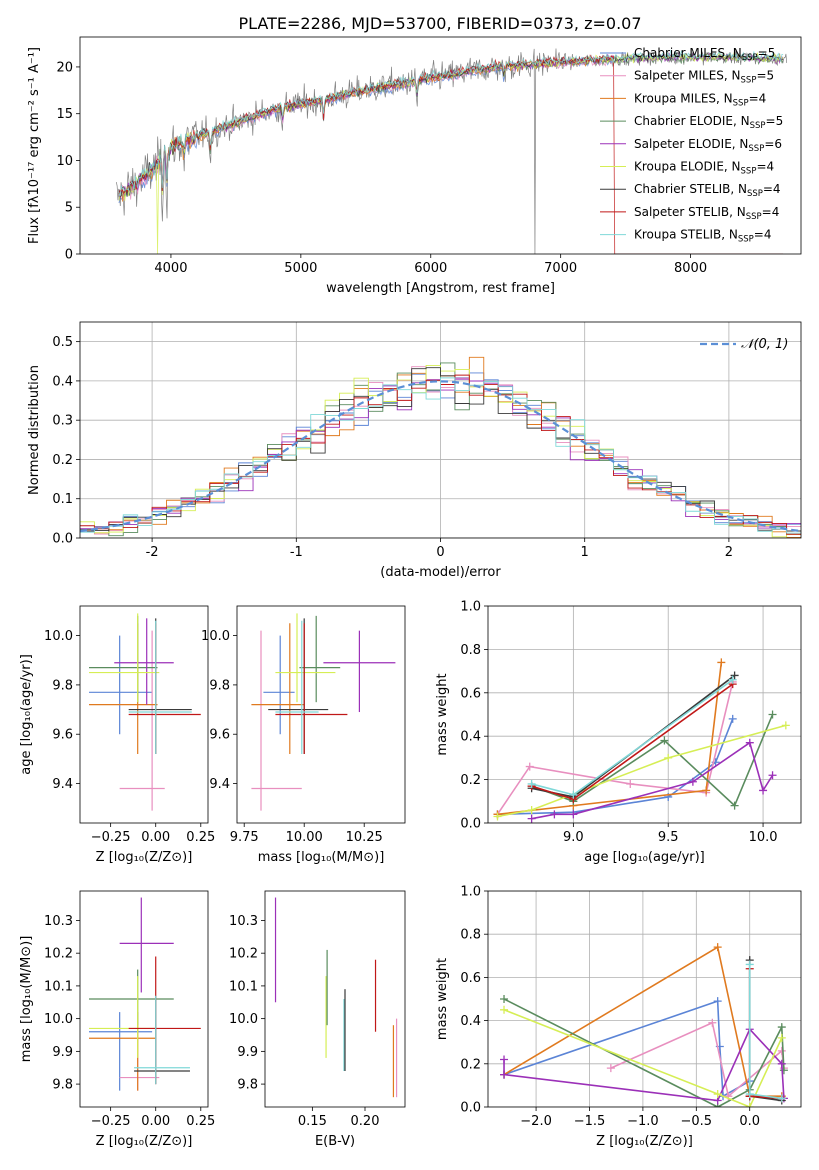 Image resolution: width=819 pixels, height=1170 pixels. I want to click on y-axis-label: Flux [fλ10⁻¹⁷ erg cm⁻² s⁻¹ A⁻¹], so click(34, 145).